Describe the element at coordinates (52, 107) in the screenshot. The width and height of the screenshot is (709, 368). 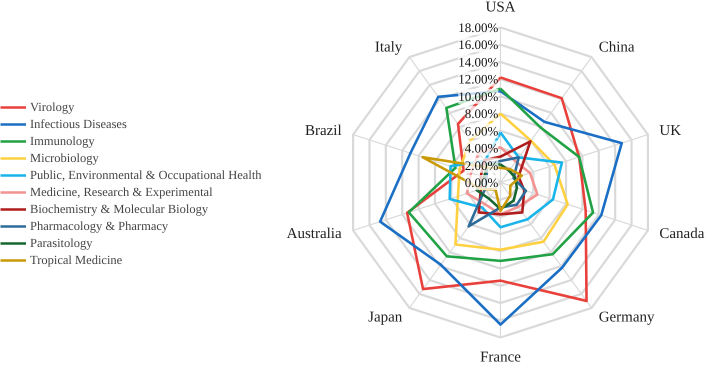
I see `legend-label: Virology` at that location.